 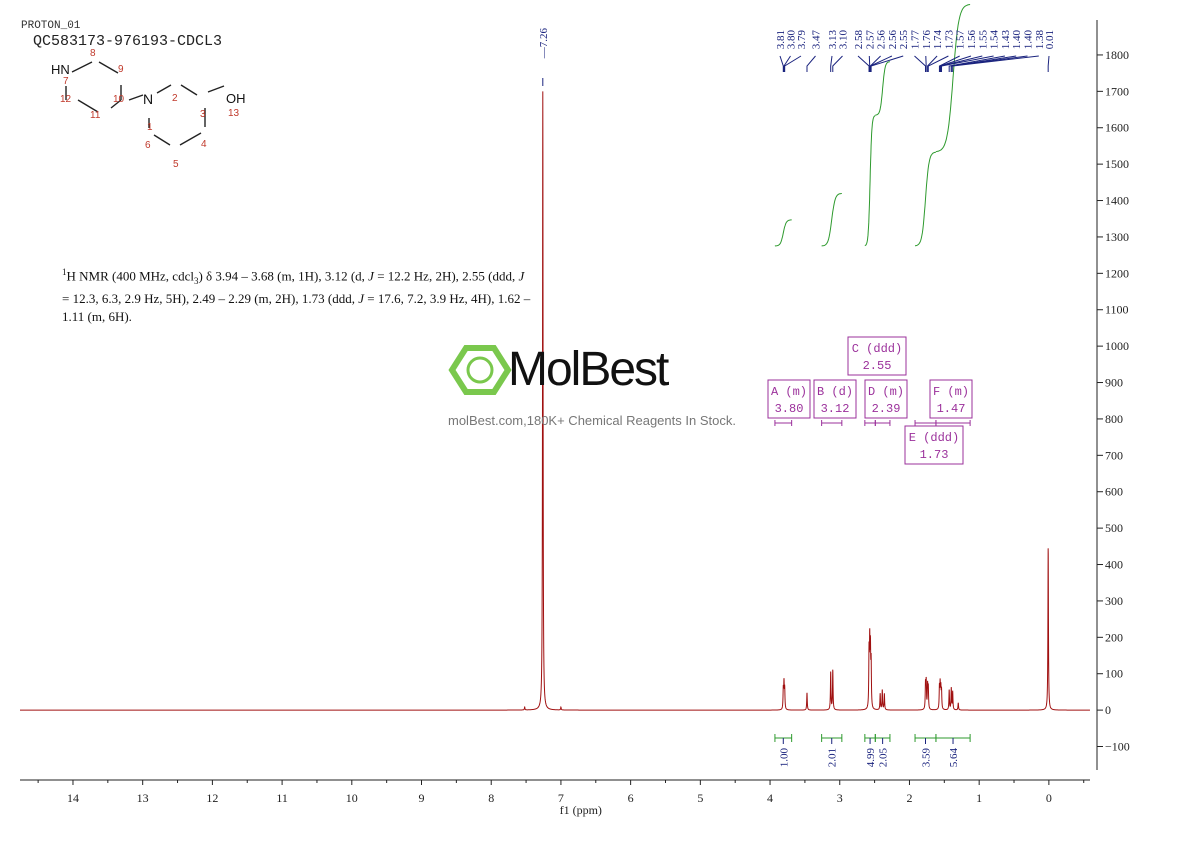 I want to click on integral-value: 2.05, so click(x=884, y=758).